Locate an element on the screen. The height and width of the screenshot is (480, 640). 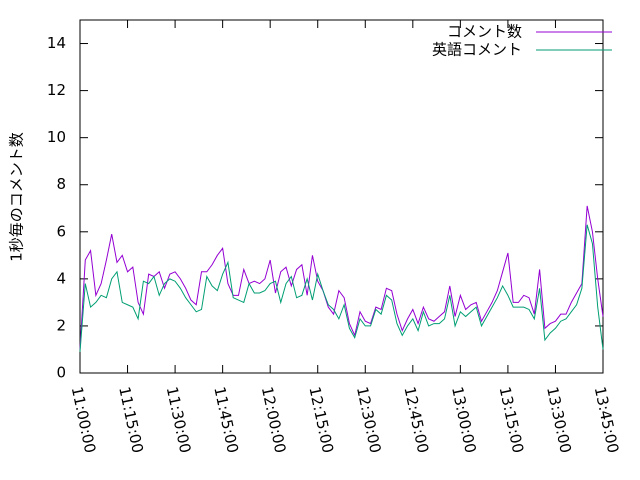
x-tick-label: 11:45:00 is located at coordinates (226, 420).